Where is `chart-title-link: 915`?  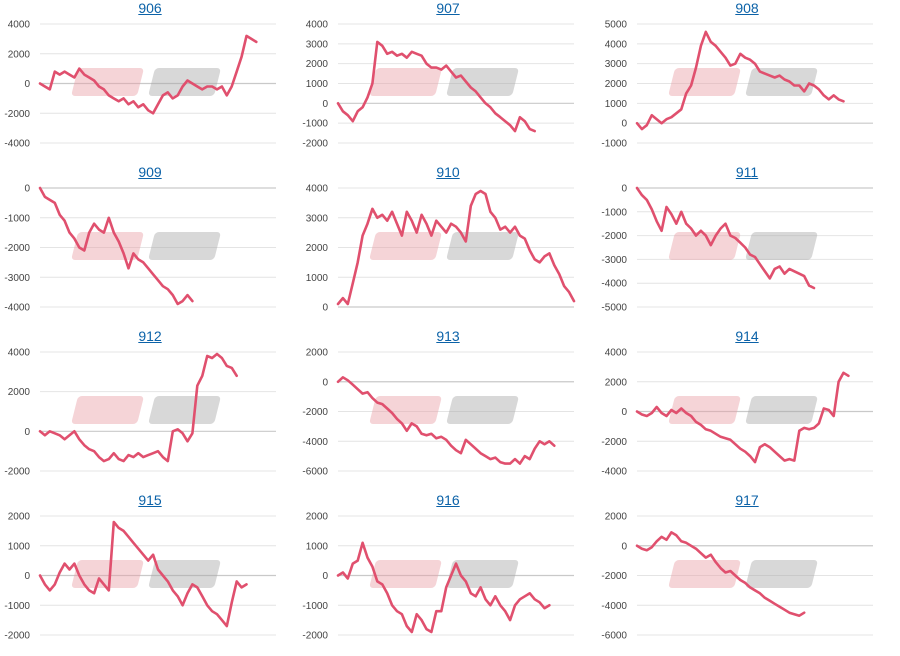 chart-title-link: 915 is located at coordinates (150, 500).